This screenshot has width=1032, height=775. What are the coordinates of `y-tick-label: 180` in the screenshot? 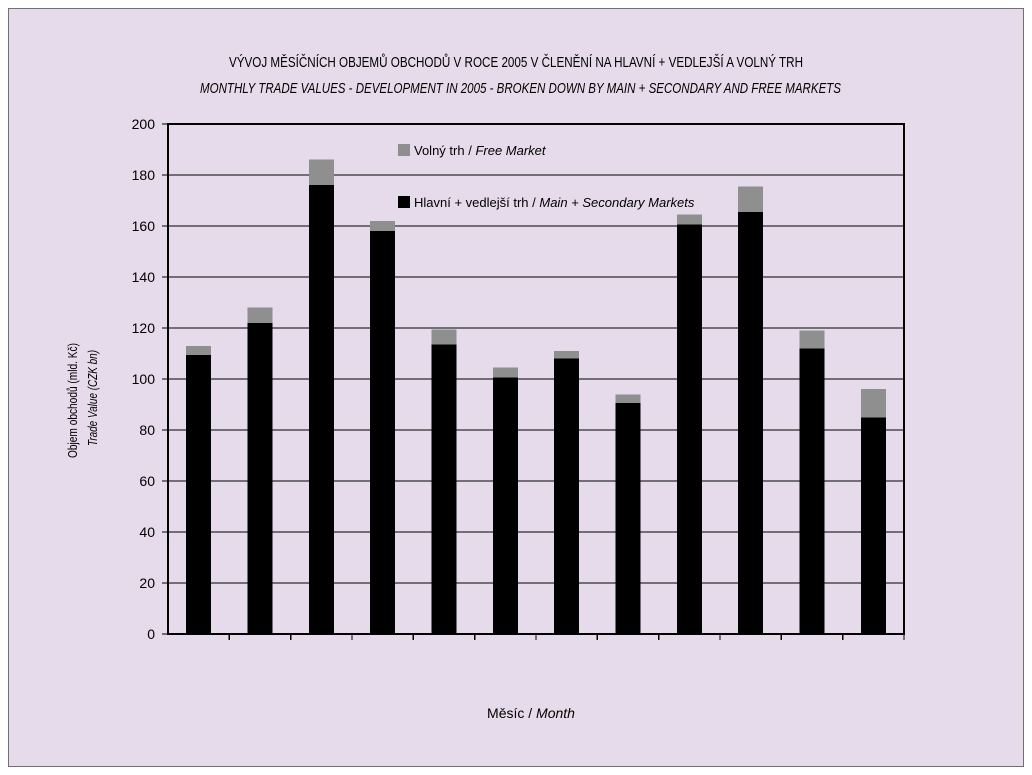 It's located at (144, 175).